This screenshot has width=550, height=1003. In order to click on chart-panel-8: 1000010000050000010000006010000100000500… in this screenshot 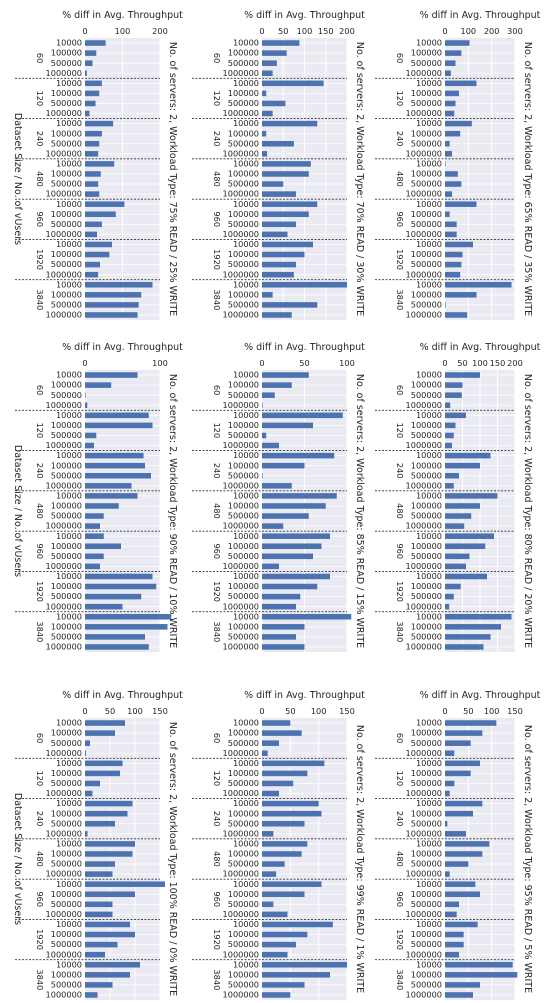, I will do `click(278, 845)`.